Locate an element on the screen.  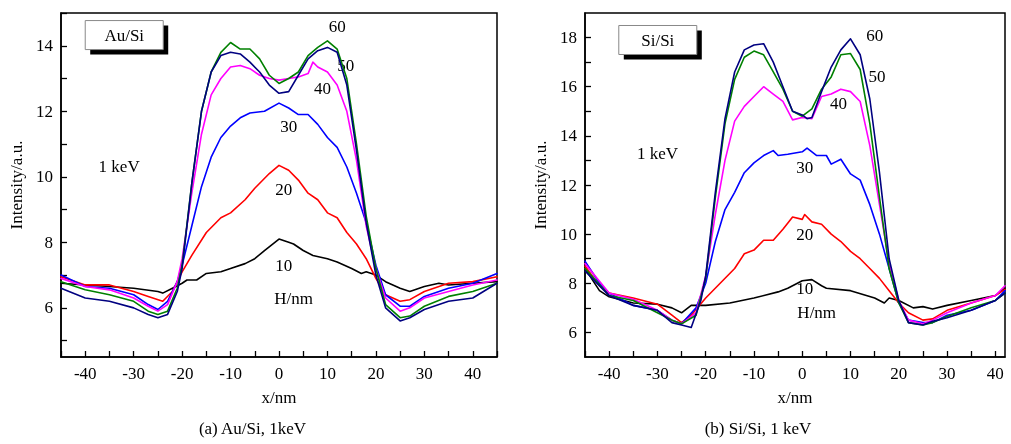
series-label: 50 is located at coordinates (877, 77).